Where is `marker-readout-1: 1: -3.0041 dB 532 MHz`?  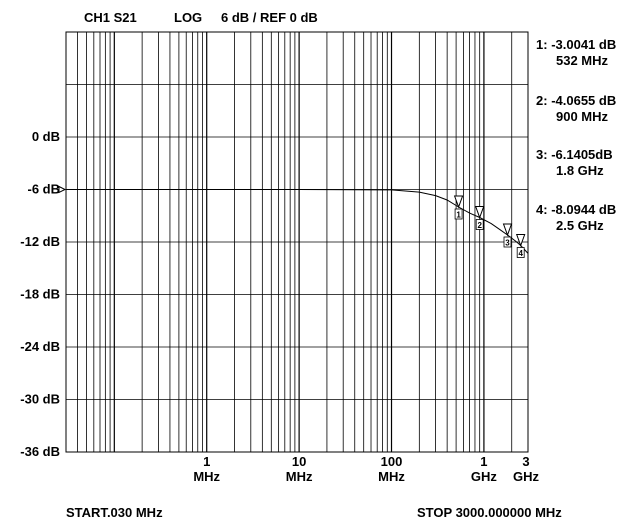 marker-readout-1: 1: -3.0041 dB 532 MHz is located at coordinates (576, 53).